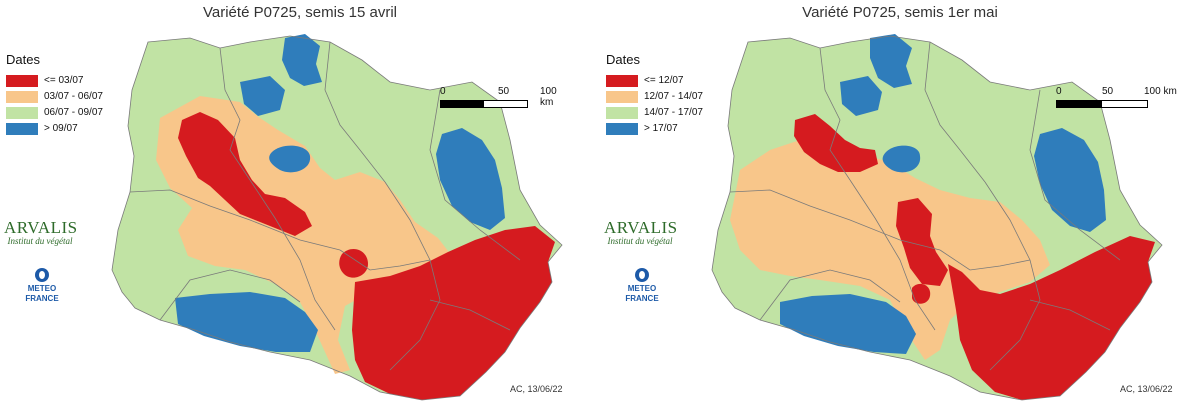 This screenshot has width=1200, height=419. Describe the element at coordinates (890, 250) in the screenshot. I see `region-orange` at that location.